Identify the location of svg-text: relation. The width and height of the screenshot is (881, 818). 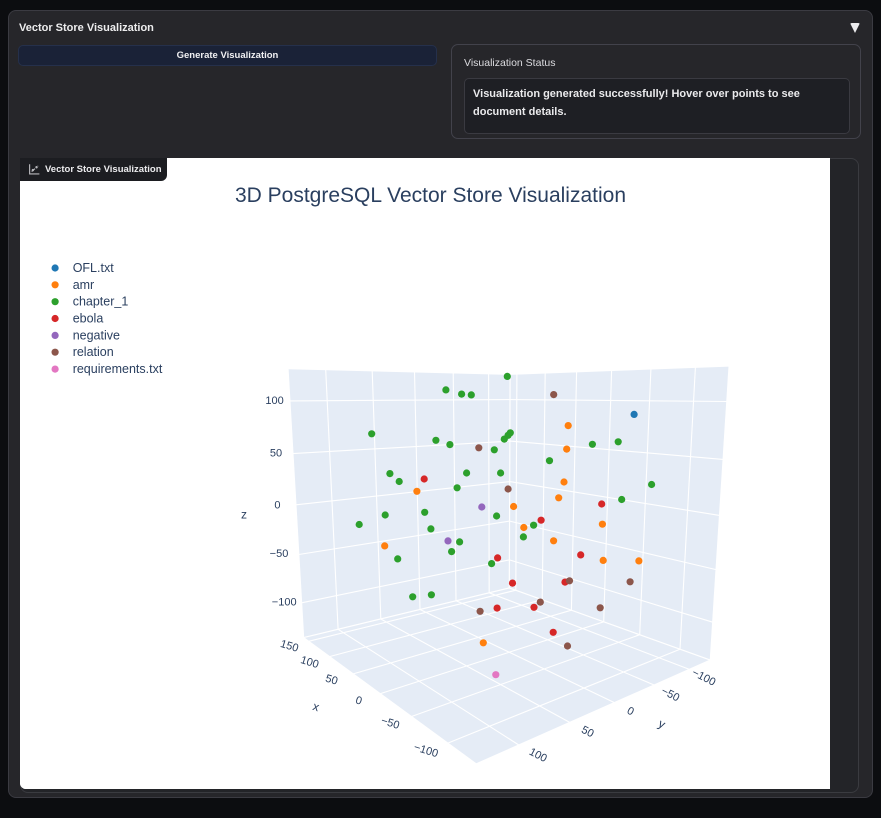
(93, 352).